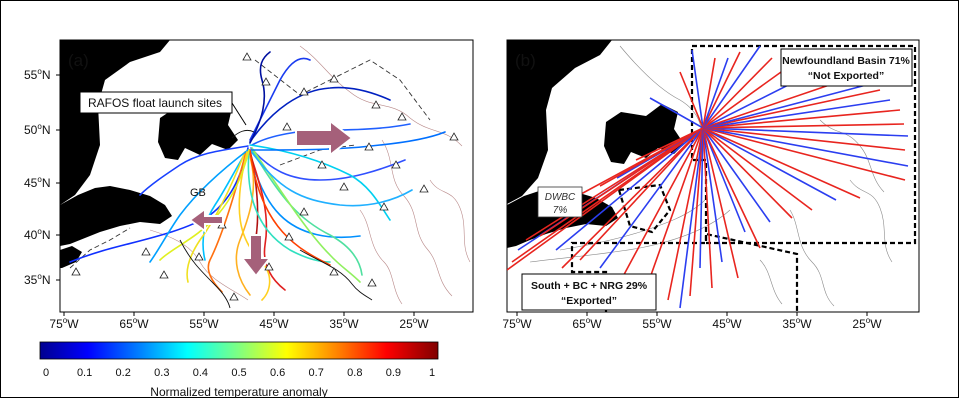 This screenshot has width=959, height=398. I want to click on lon-tick-b-25: 25oW, so click(867, 323).